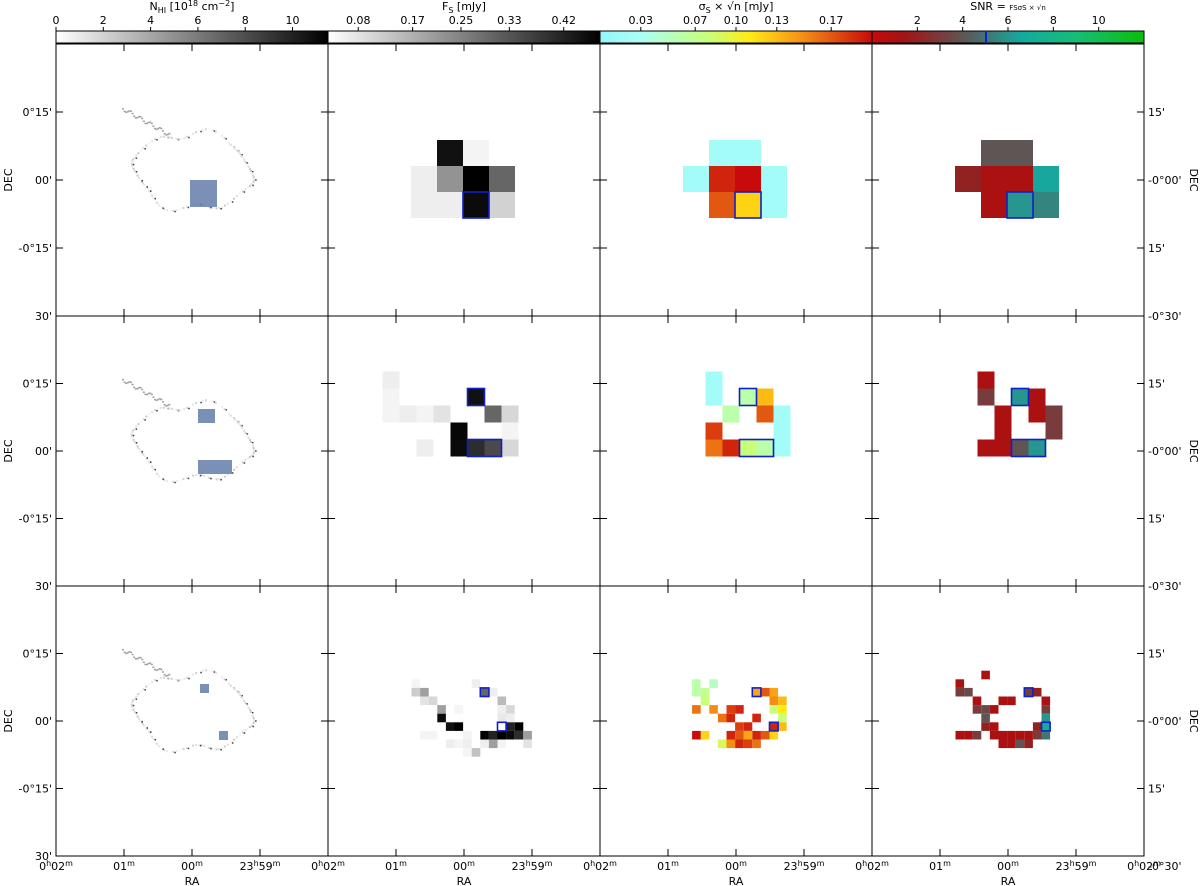  What do you see at coordinates (736, 7) in the screenshot?
I see `colorbar-title: σS × √n [mJy]` at bounding box center [736, 7].